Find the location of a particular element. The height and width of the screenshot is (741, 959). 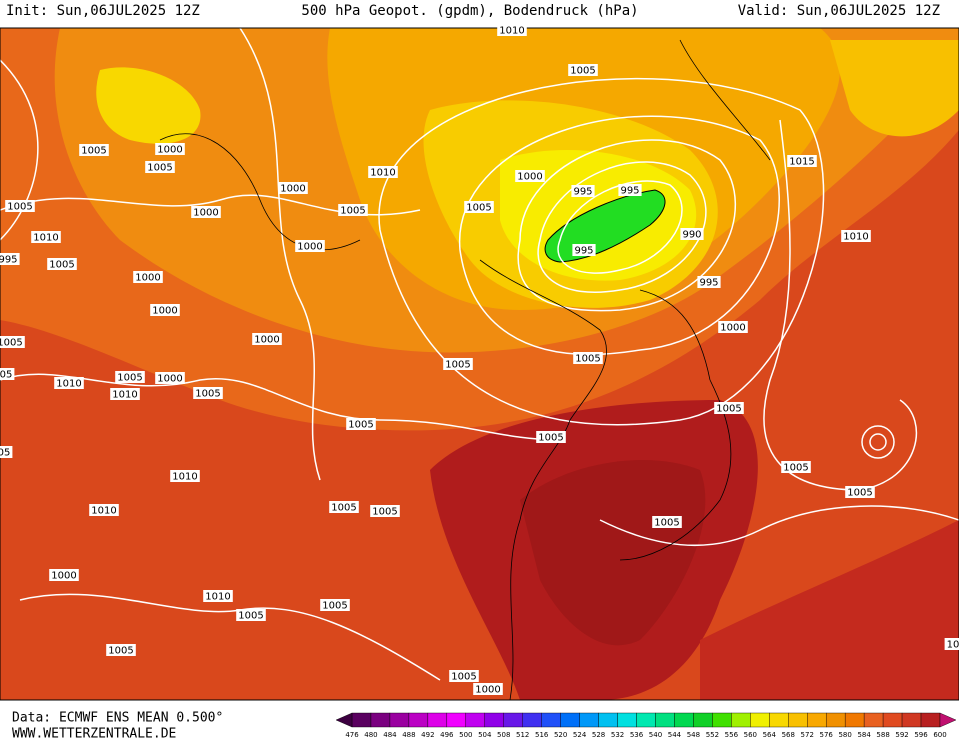

colorbar-label: 560 is located at coordinates (750, 735).